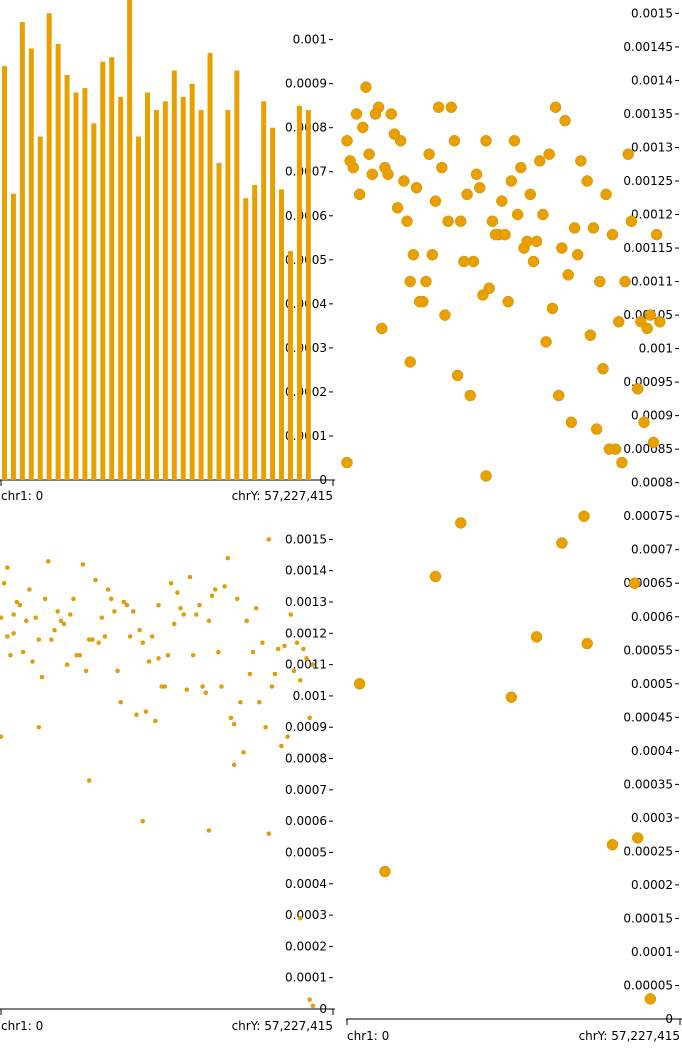 The height and width of the screenshot is (1050, 682). What do you see at coordinates (306, 852) in the screenshot?
I see `y-tick-label: 0.0005` at bounding box center [306, 852].